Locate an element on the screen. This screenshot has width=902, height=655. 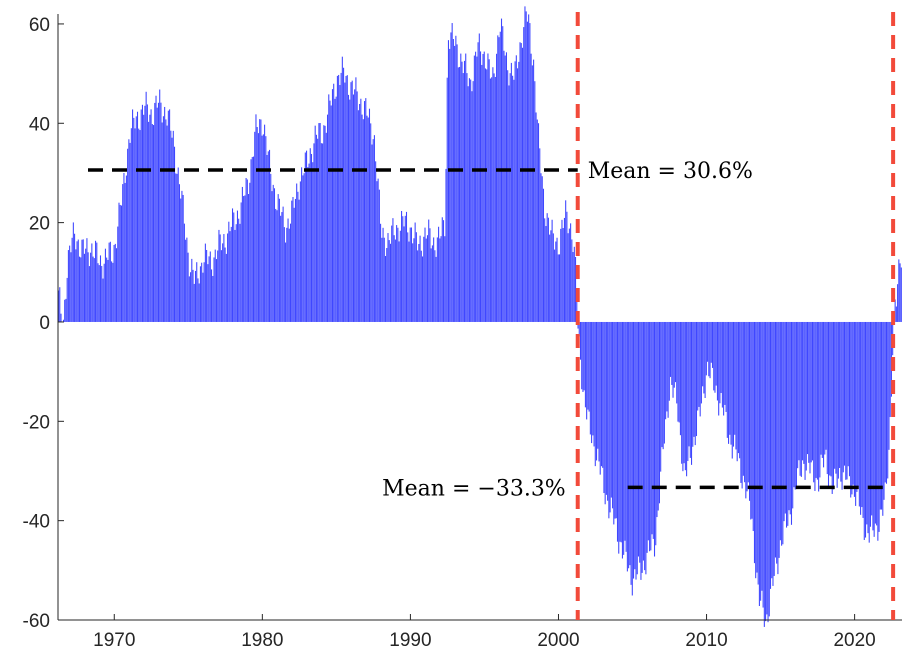
y-tick-label: -20 is located at coordinates (36, 422).